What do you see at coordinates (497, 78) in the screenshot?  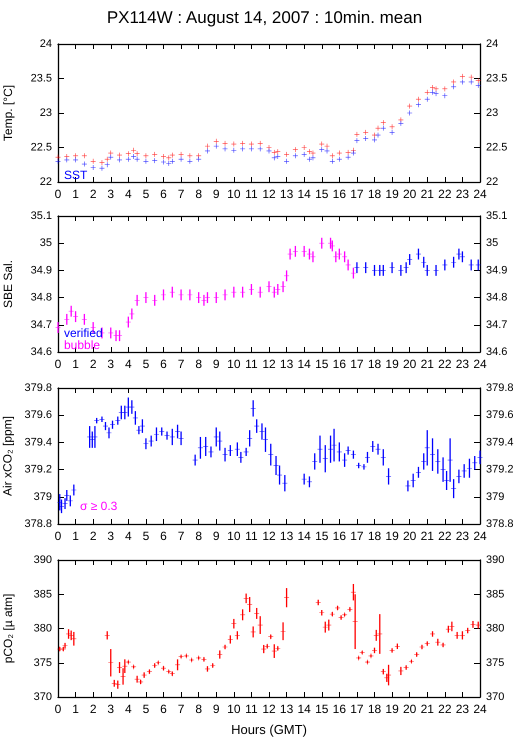 I see `y2-tick-label: 23.5` at bounding box center [497, 78].